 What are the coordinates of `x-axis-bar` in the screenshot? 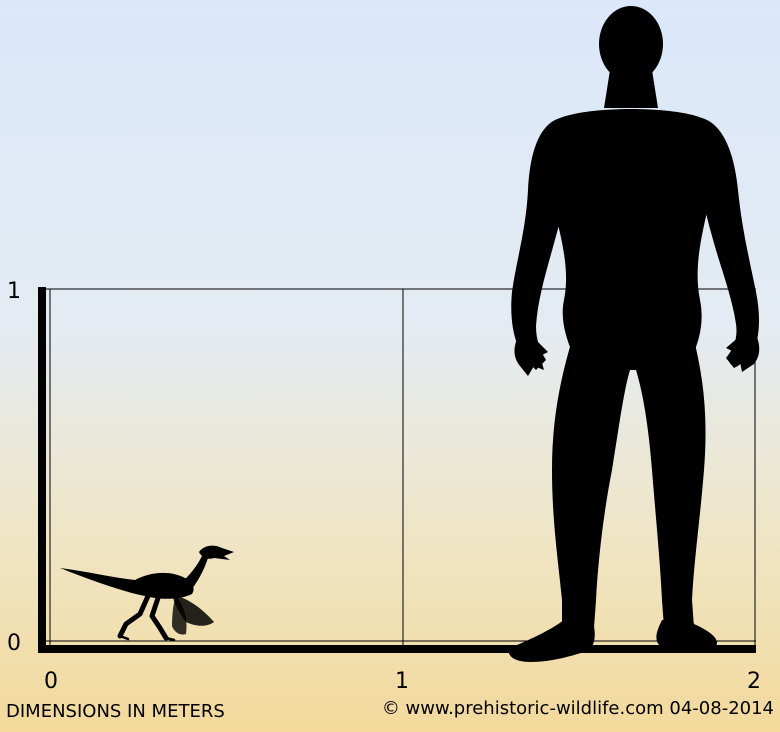 It's located at (397, 649).